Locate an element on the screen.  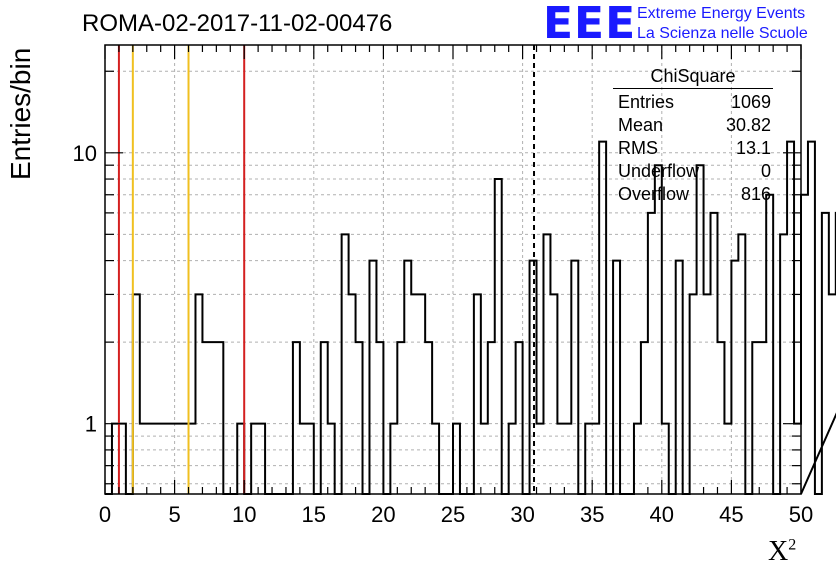
stats-label: Underflow is located at coordinates (659, 171).